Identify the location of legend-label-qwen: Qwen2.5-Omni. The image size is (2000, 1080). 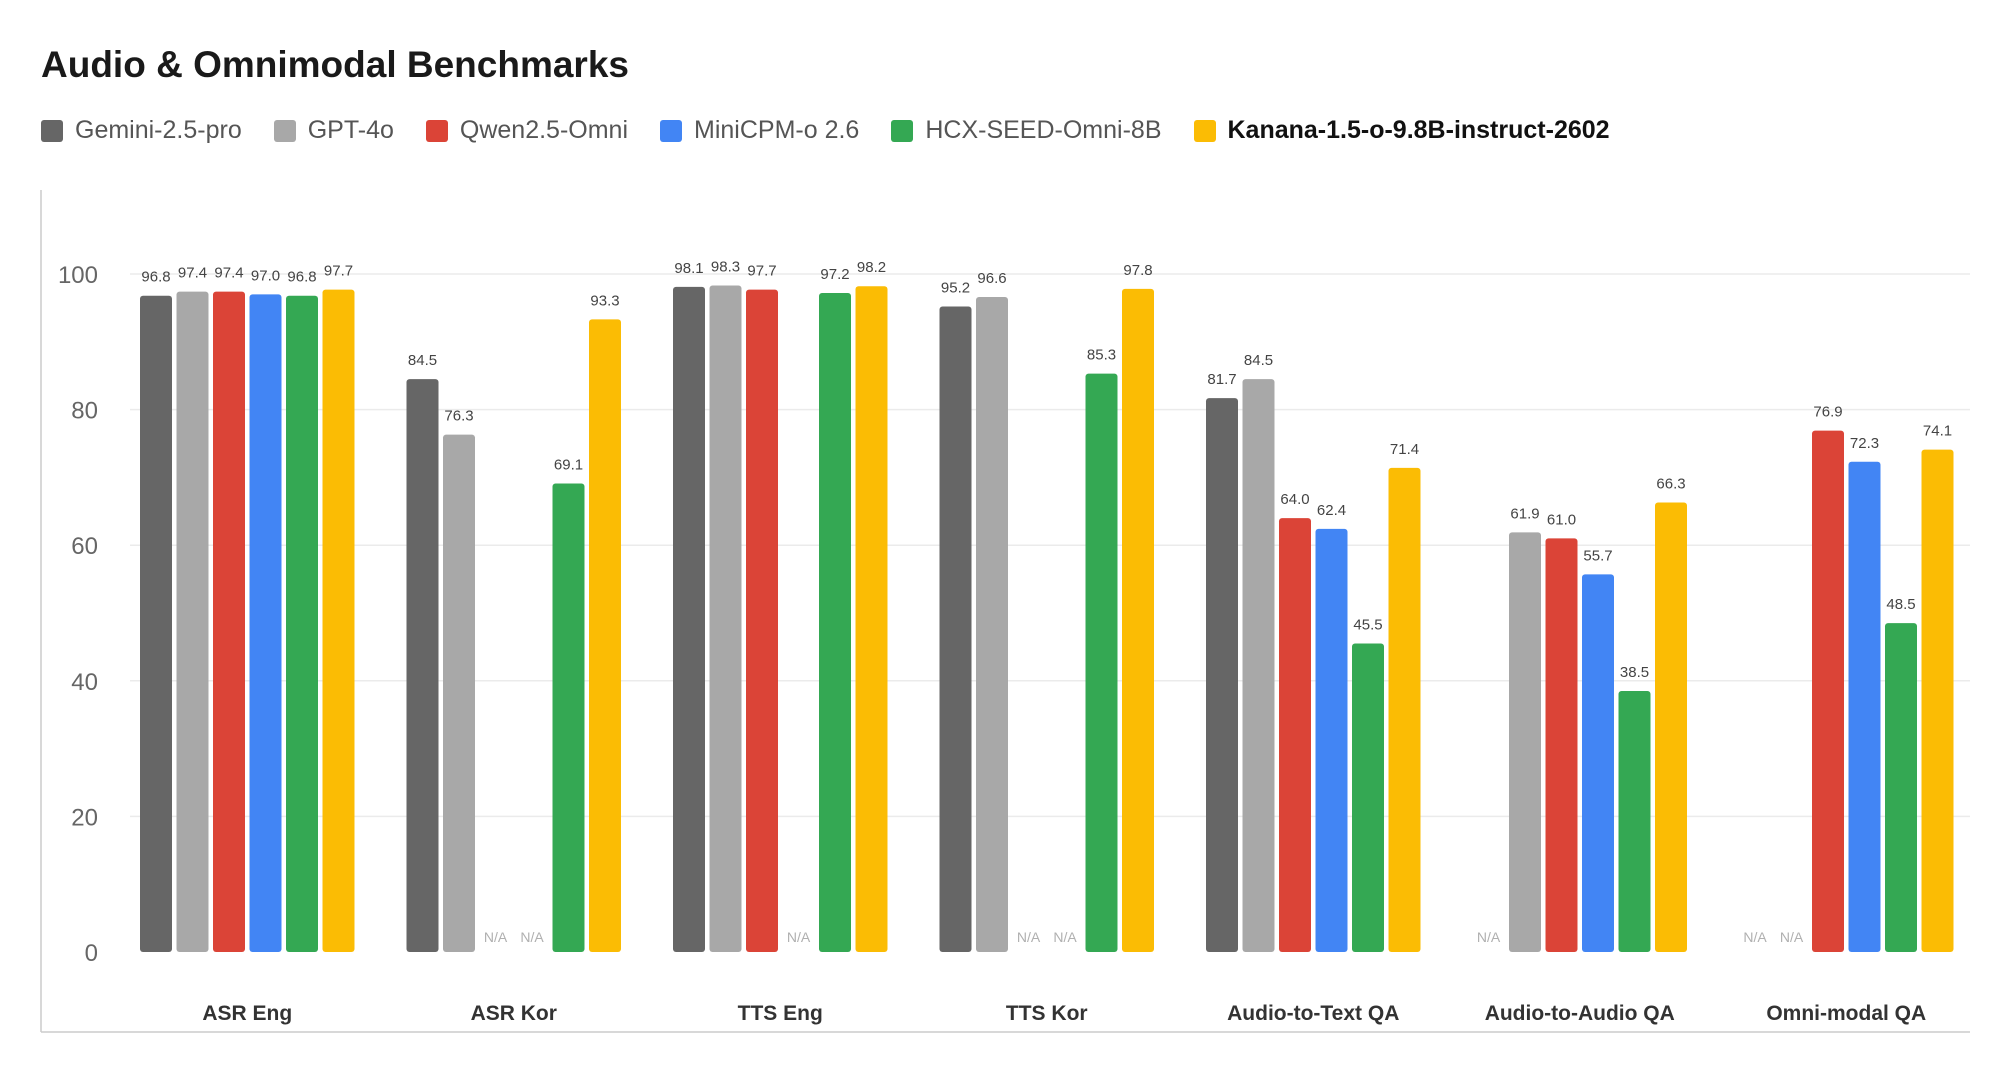
(544, 130).